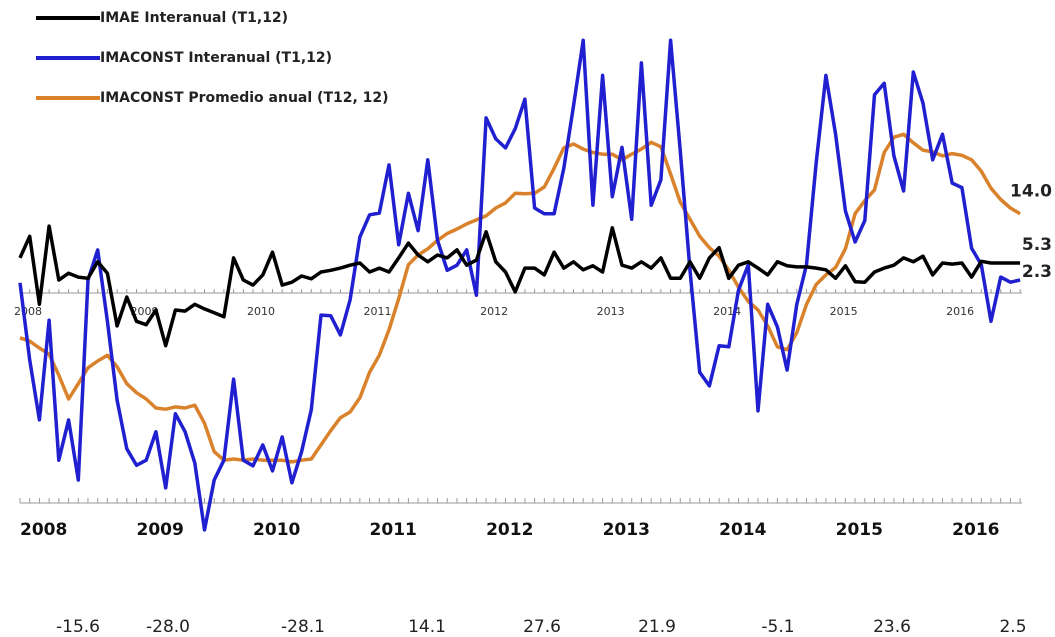 This screenshot has height=637, width=1055. Describe the element at coordinates (1037, 245) in the screenshot. I see `end-label: 5.3` at that location.